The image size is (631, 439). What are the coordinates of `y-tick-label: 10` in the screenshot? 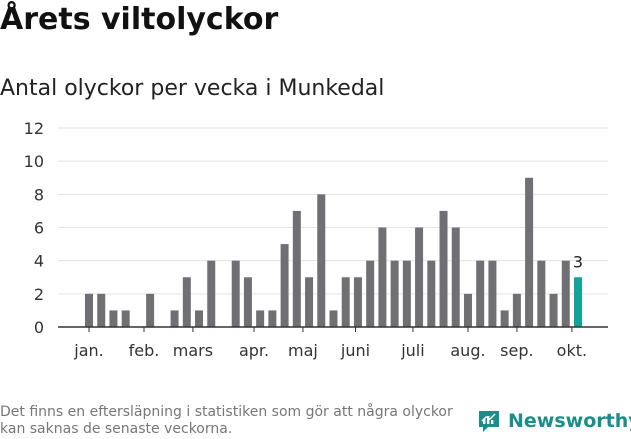 It's located at (34, 161).